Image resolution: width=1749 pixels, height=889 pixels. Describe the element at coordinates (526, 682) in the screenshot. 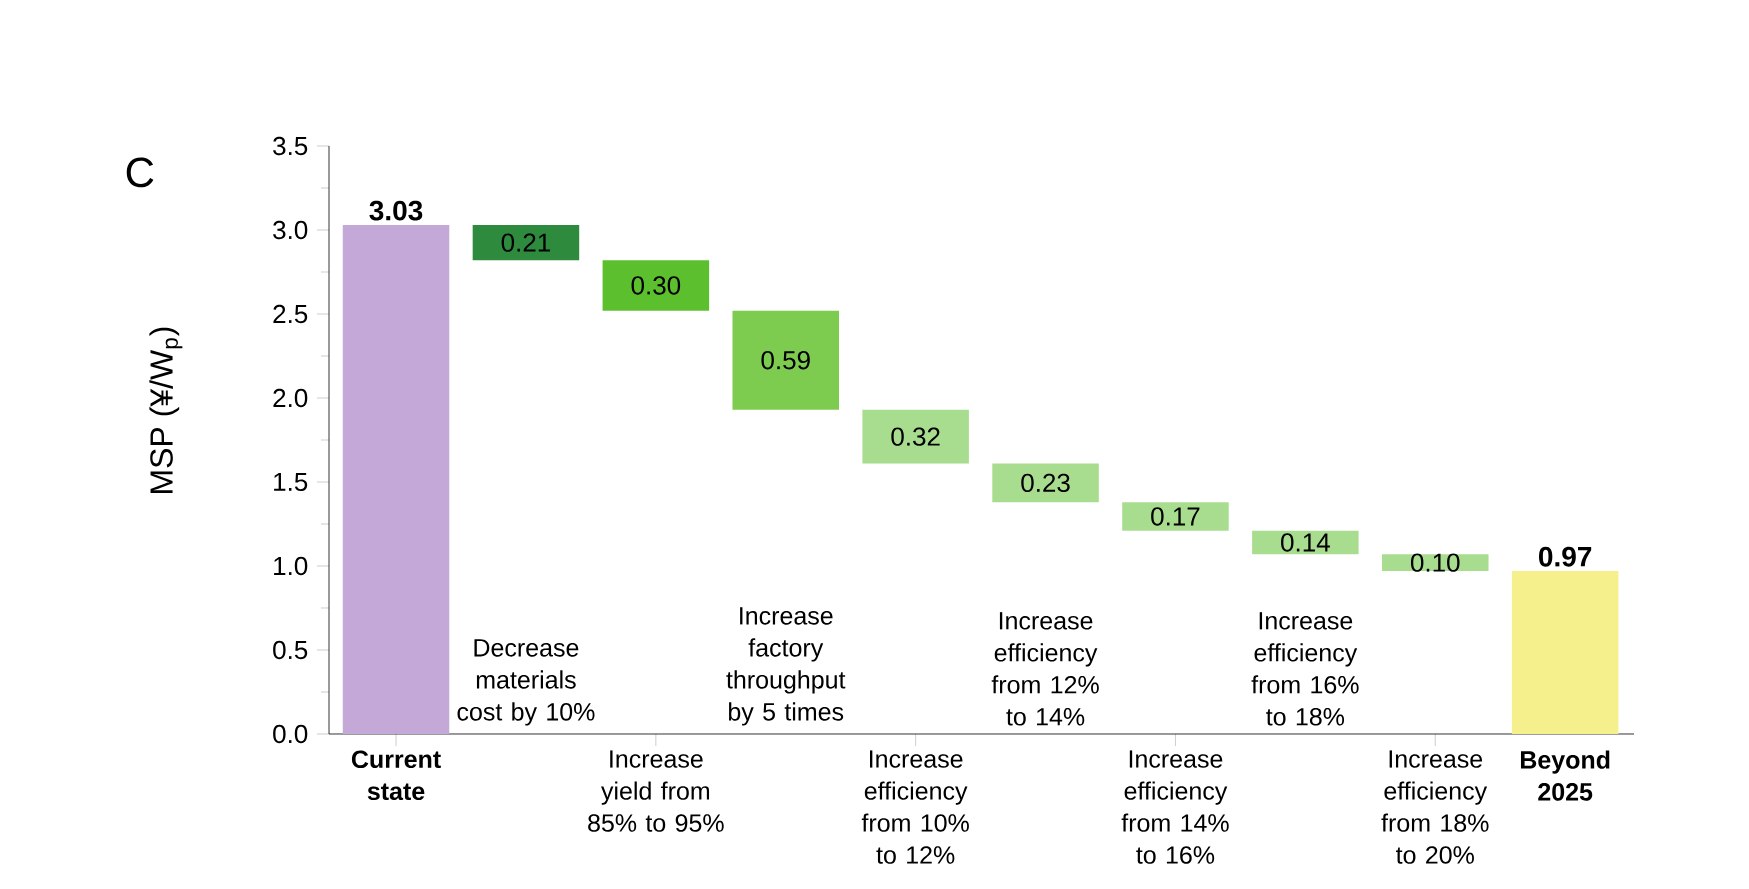

I see `x-tick-label: Decrease materials cost by 10%` at that location.